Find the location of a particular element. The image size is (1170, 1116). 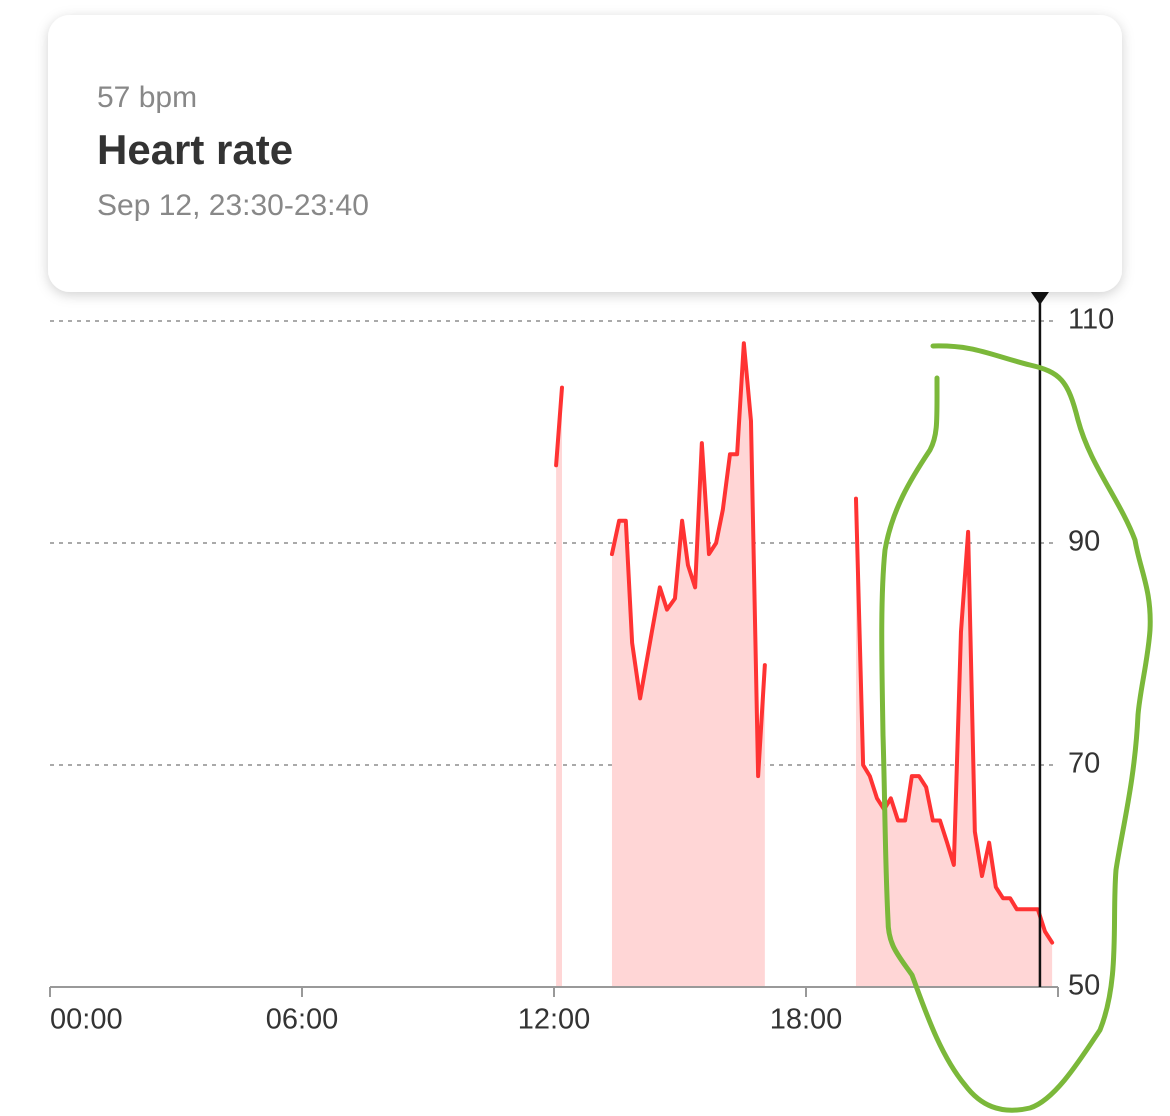

x-tick-label: 06:00 is located at coordinates (302, 1020).